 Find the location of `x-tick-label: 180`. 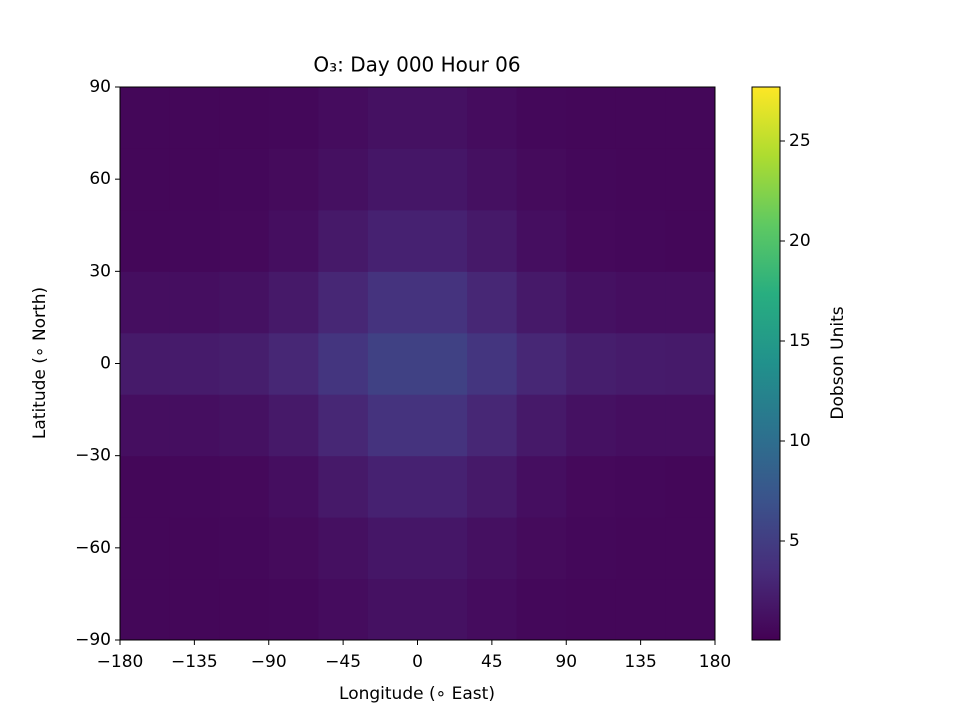

x-tick-label: 180 is located at coordinates (715, 662).